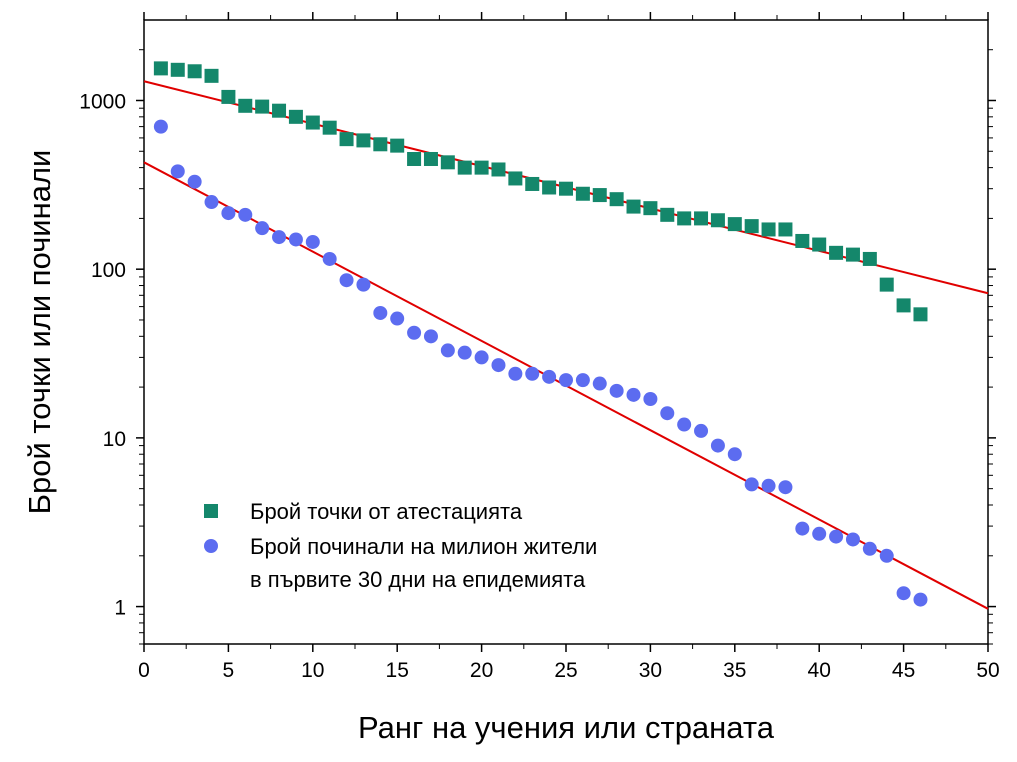 This screenshot has height=762, width=1017. I want to click on x-tick-label: 0, so click(144, 670).